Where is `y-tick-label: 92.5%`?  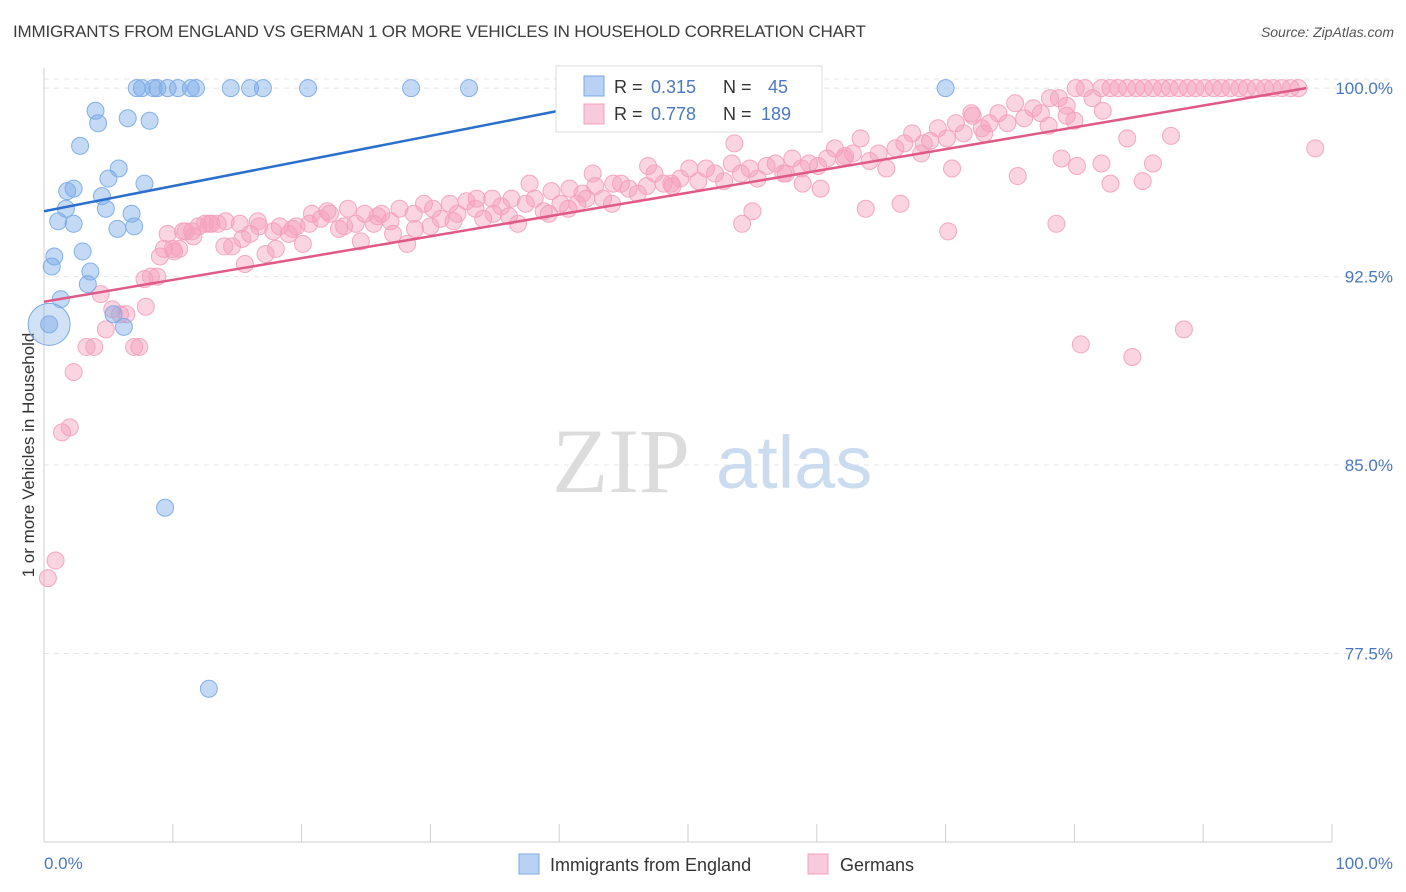 y-tick-label: 92.5% is located at coordinates (1369, 277).